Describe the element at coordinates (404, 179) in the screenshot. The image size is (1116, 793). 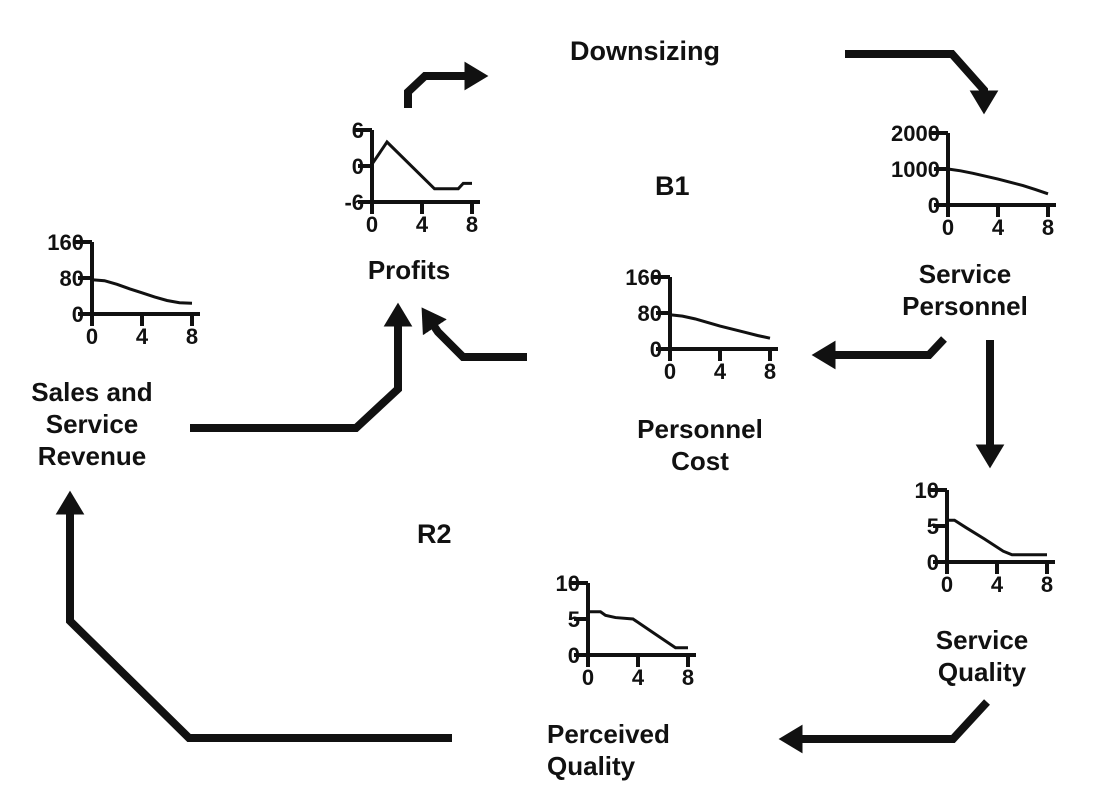
I see `profits-chart: 6 0 -6 0 4 8` at that location.